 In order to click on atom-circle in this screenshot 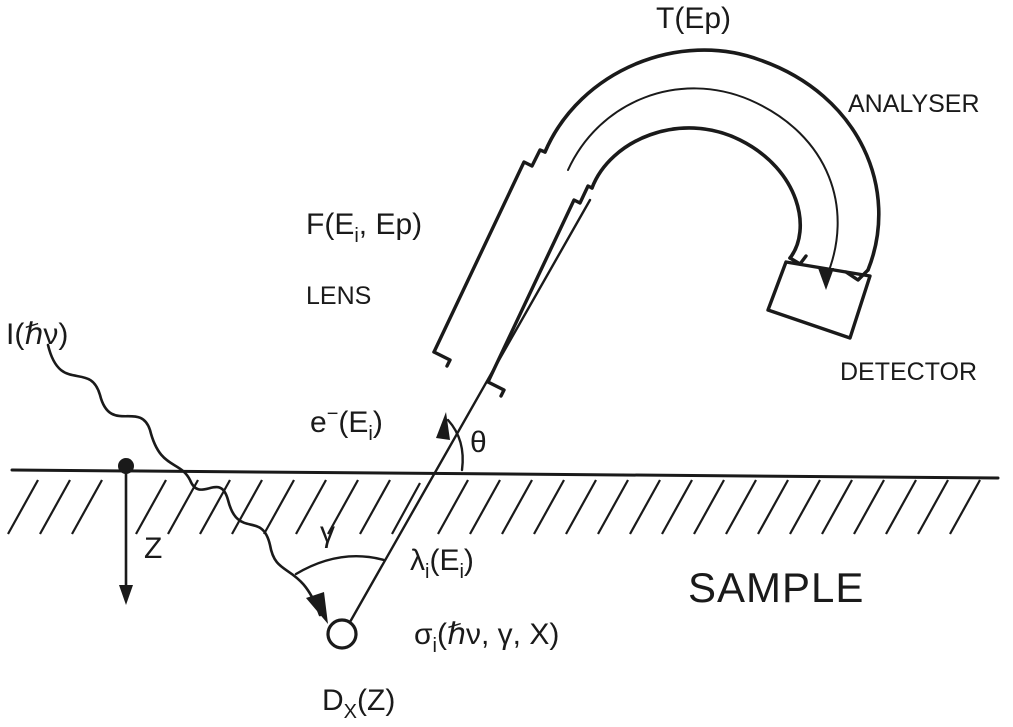, I will do `click(342, 634)`.